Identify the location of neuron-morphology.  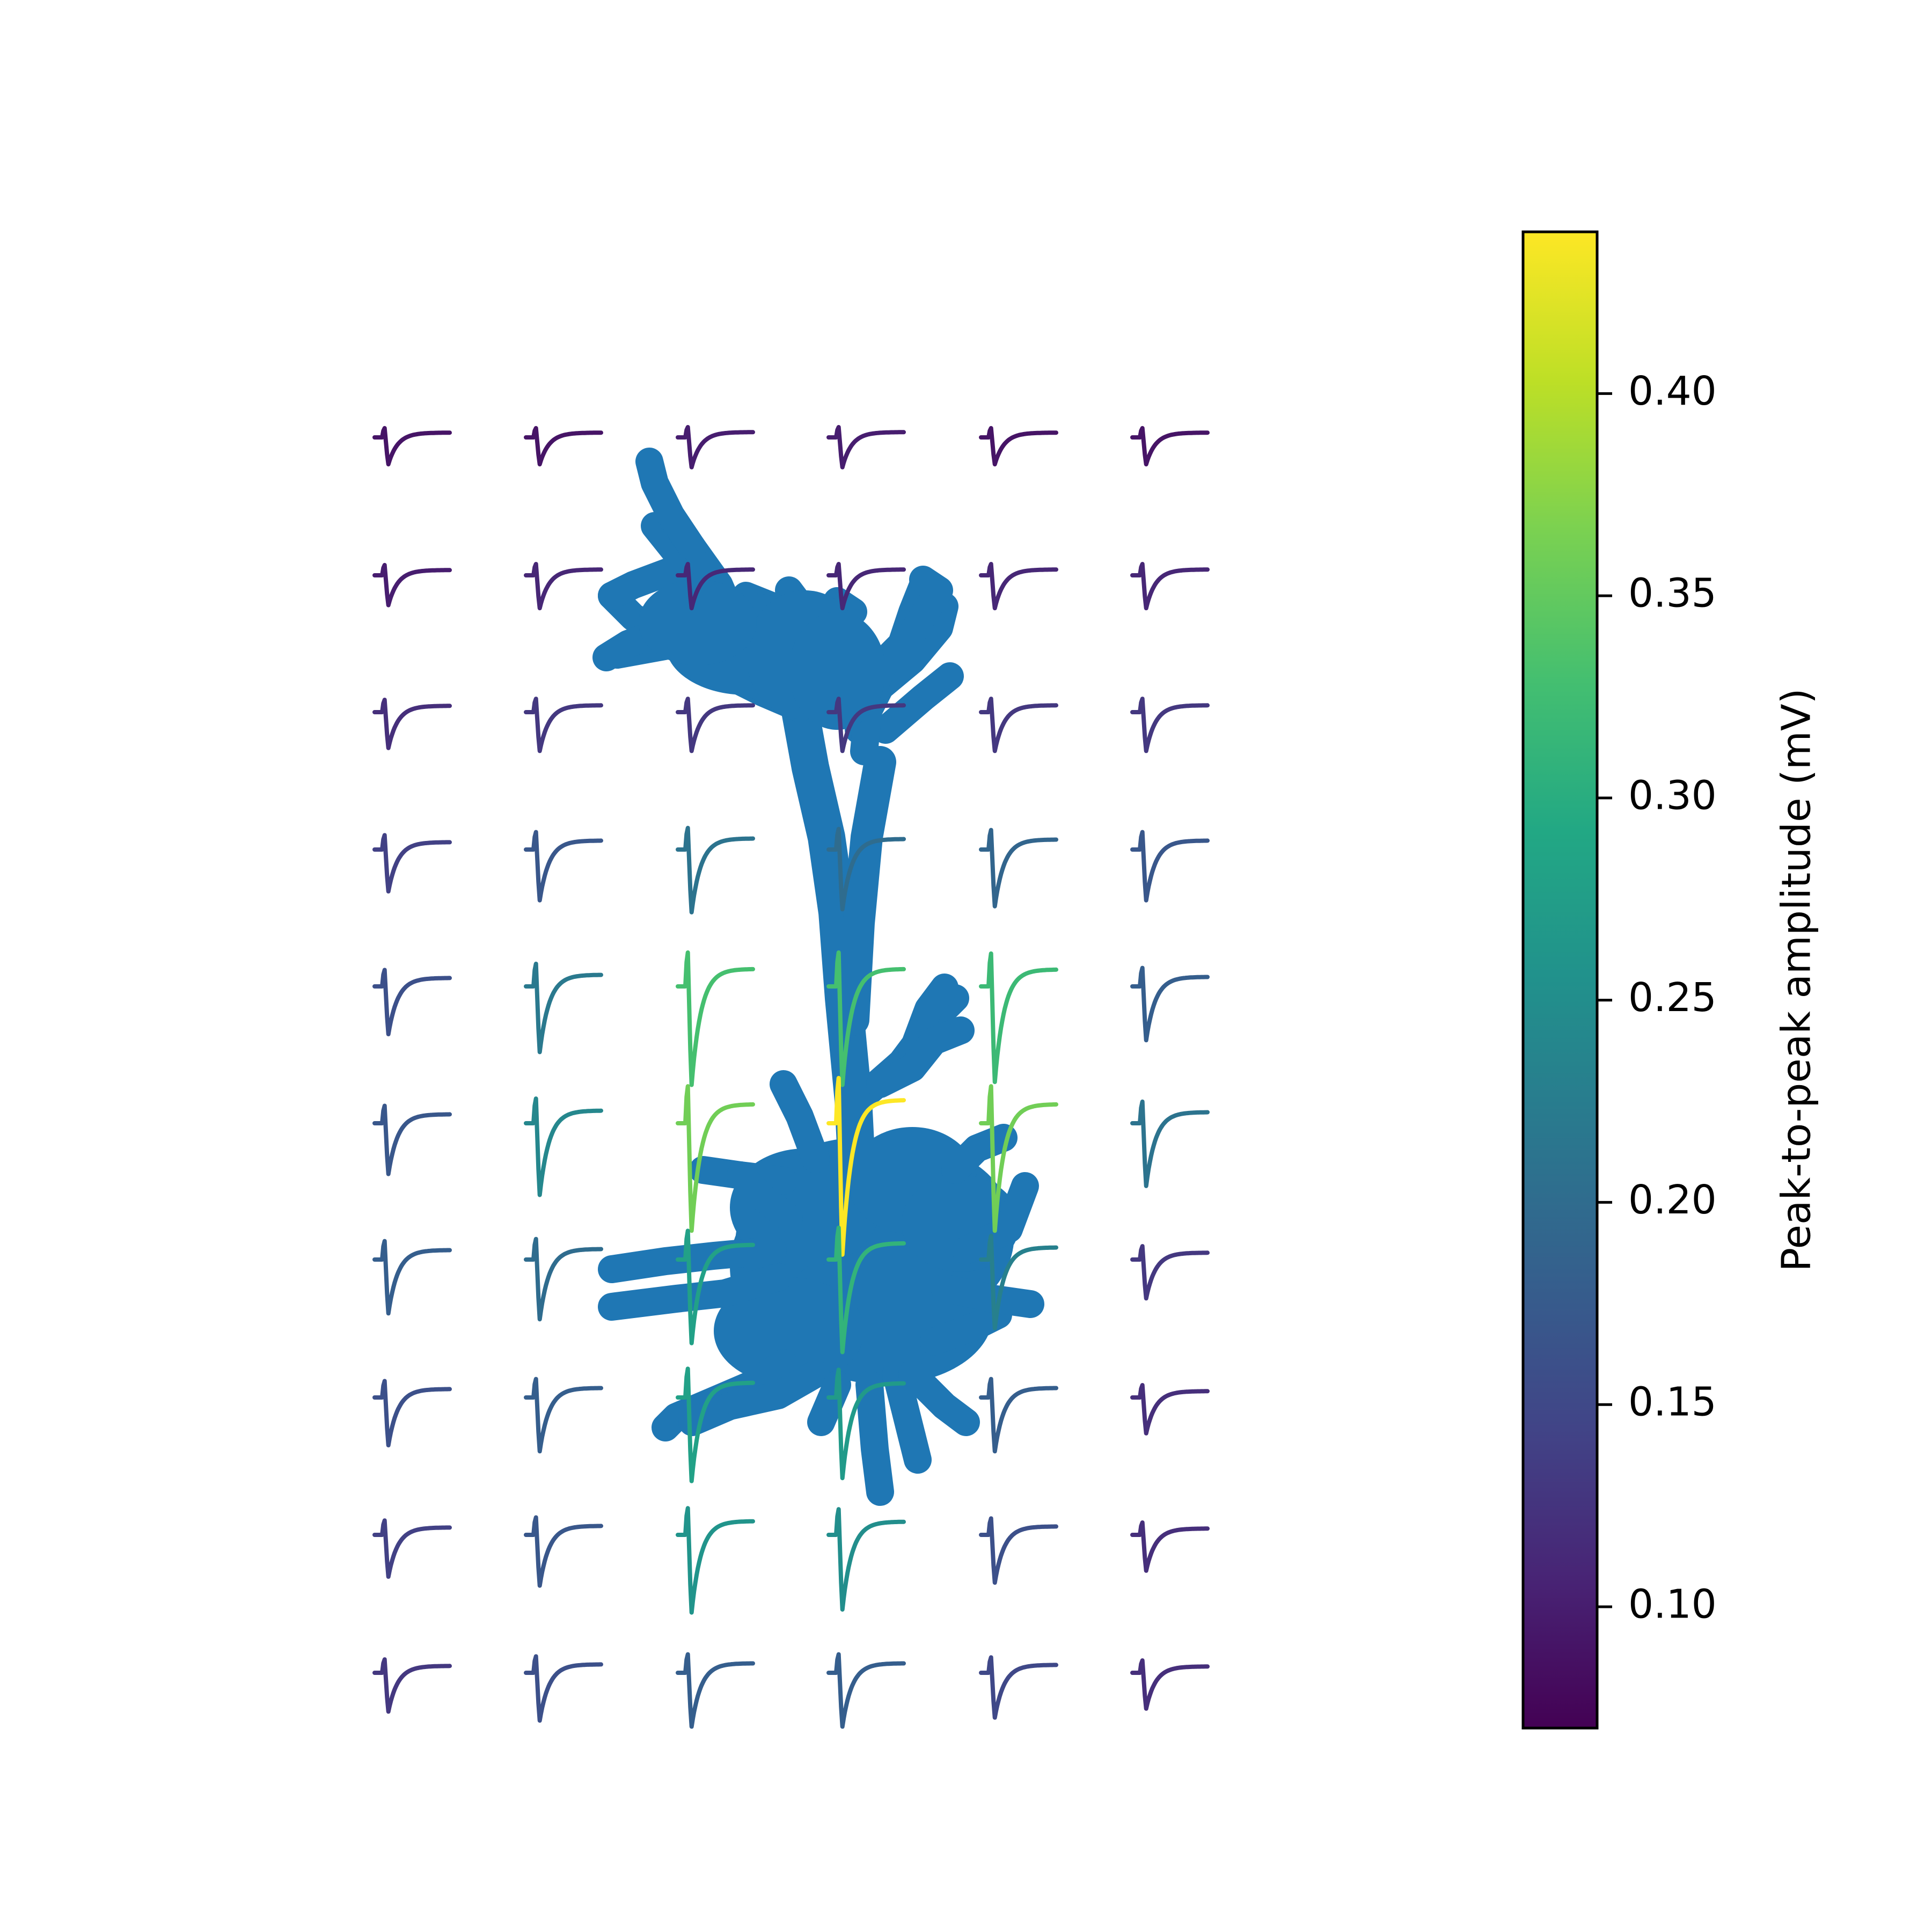
(818, 977).